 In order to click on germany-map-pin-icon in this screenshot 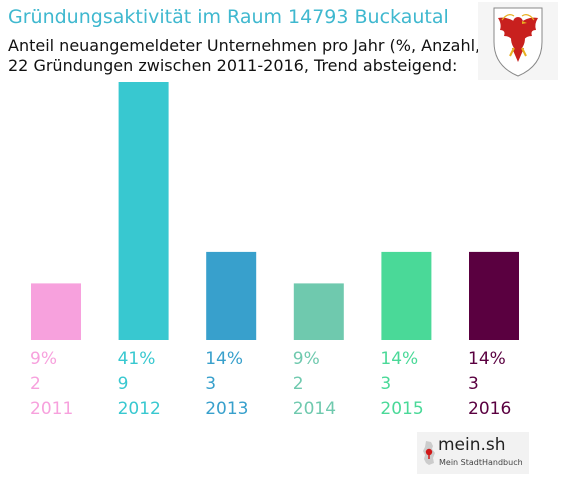, I will do `click(429, 453)`.